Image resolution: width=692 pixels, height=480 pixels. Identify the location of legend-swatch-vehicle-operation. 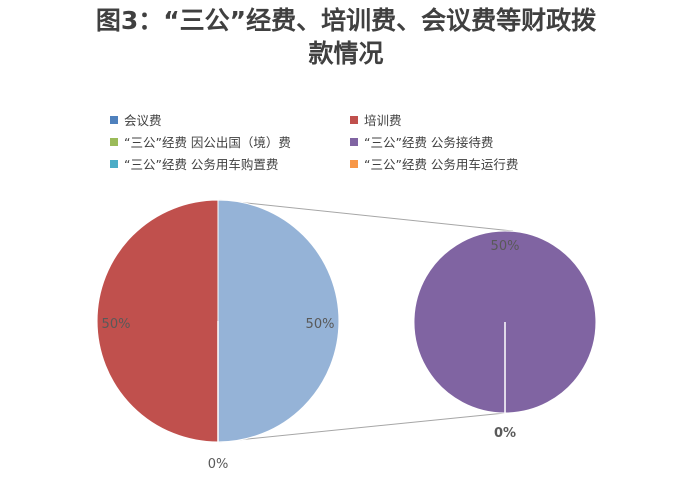
(354, 163).